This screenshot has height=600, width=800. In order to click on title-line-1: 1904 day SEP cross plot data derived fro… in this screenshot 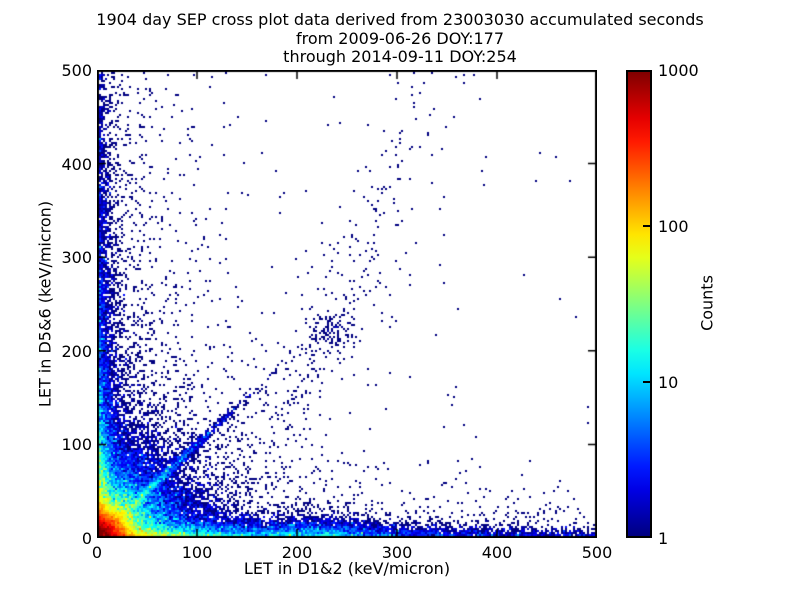, I will do `click(400, 19)`.